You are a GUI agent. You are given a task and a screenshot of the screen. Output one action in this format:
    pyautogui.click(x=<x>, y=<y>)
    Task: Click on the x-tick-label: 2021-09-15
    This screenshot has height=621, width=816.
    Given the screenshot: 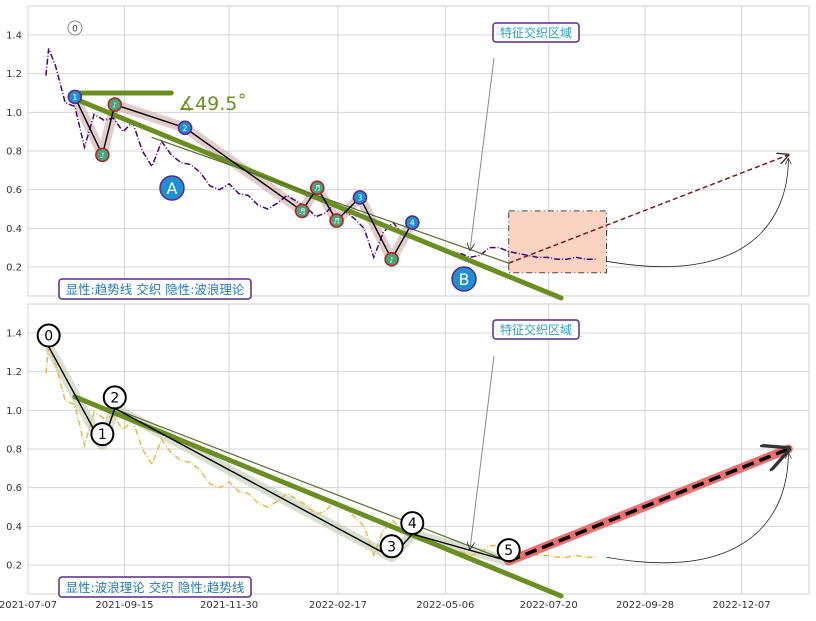 What is the action you would take?
    pyautogui.click(x=124, y=605)
    